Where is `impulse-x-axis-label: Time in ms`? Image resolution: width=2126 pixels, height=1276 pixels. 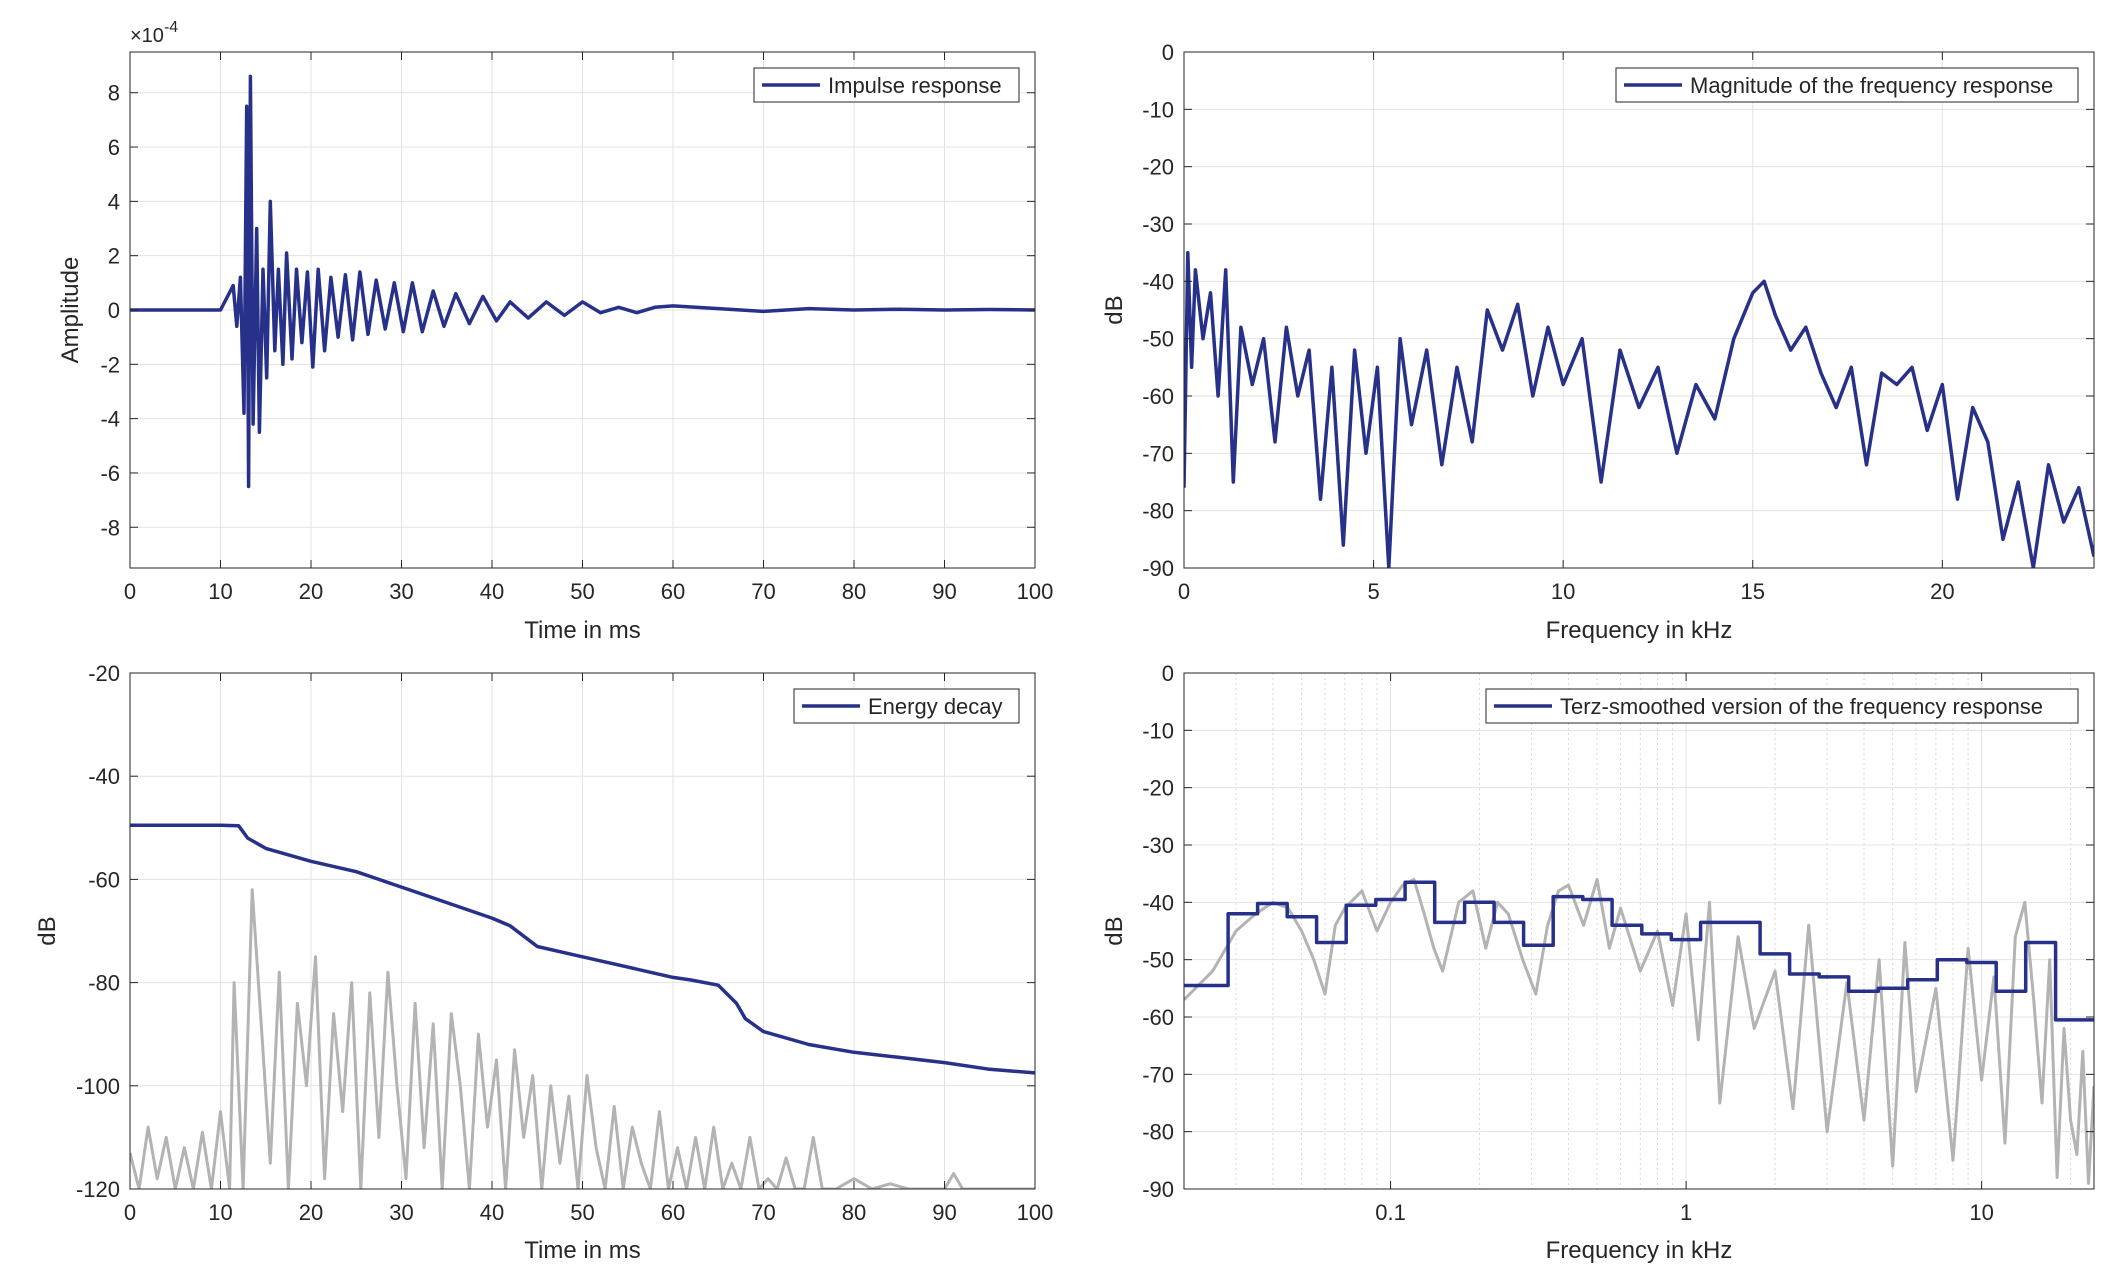
impulse-x-axis-label: Time in ms is located at coordinates (582, 630).